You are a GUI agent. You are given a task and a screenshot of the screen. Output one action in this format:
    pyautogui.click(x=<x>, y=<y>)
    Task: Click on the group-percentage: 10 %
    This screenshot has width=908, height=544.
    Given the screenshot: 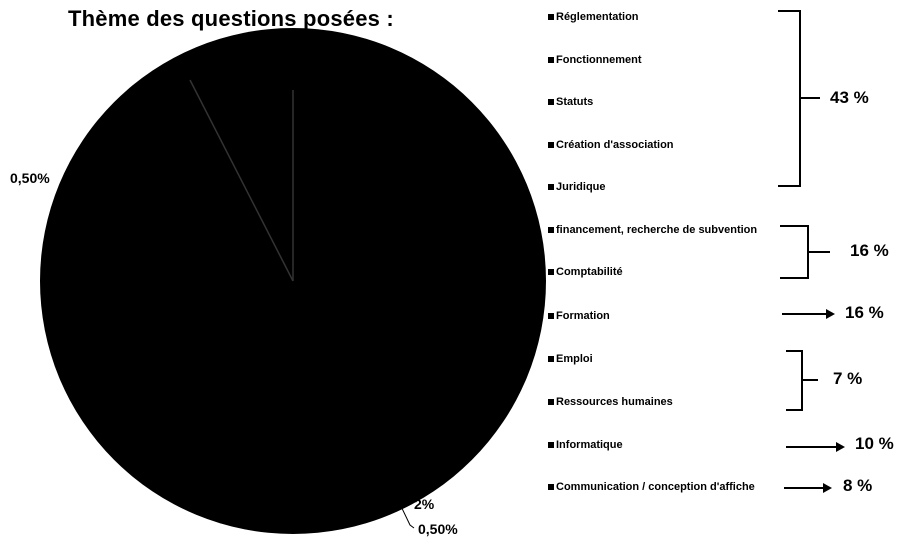 What is the action you would take?
    pyautogui.click(x=874, y=443)
    